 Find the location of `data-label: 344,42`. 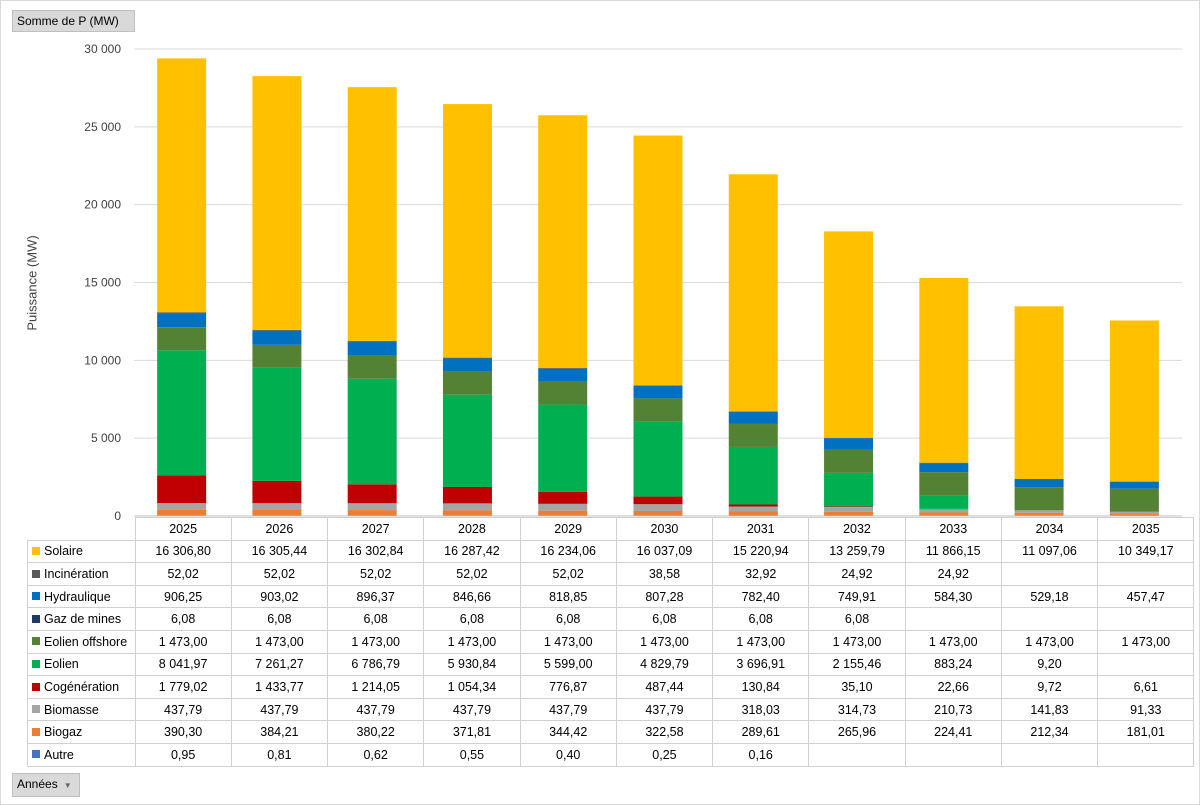

data-label: 344,42 is located at coordinates (568, 732).